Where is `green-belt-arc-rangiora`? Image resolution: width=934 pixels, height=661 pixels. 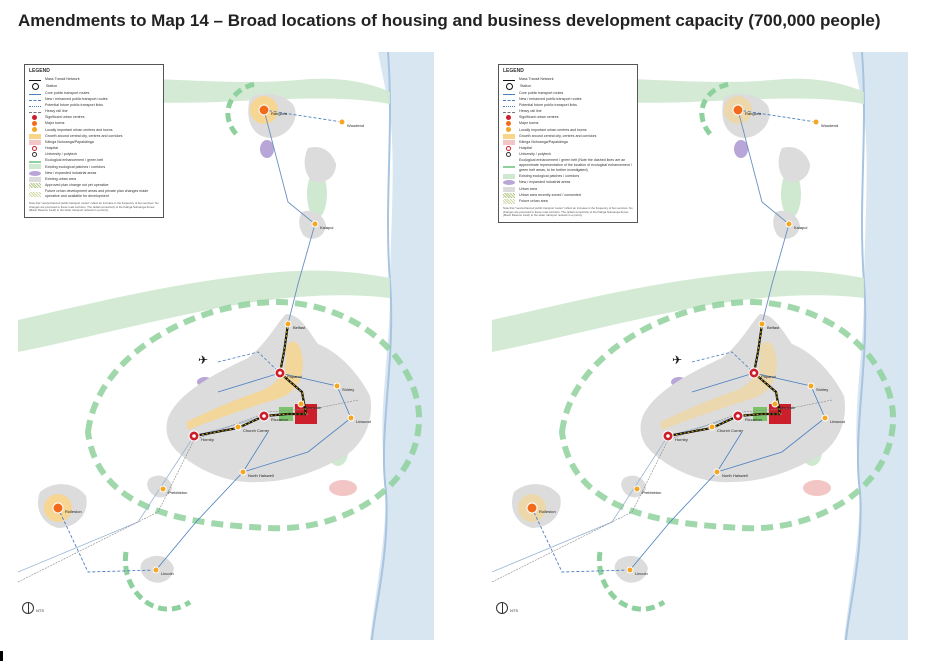
green-belt-arc-rangiora is located at coordinates (241, 108).